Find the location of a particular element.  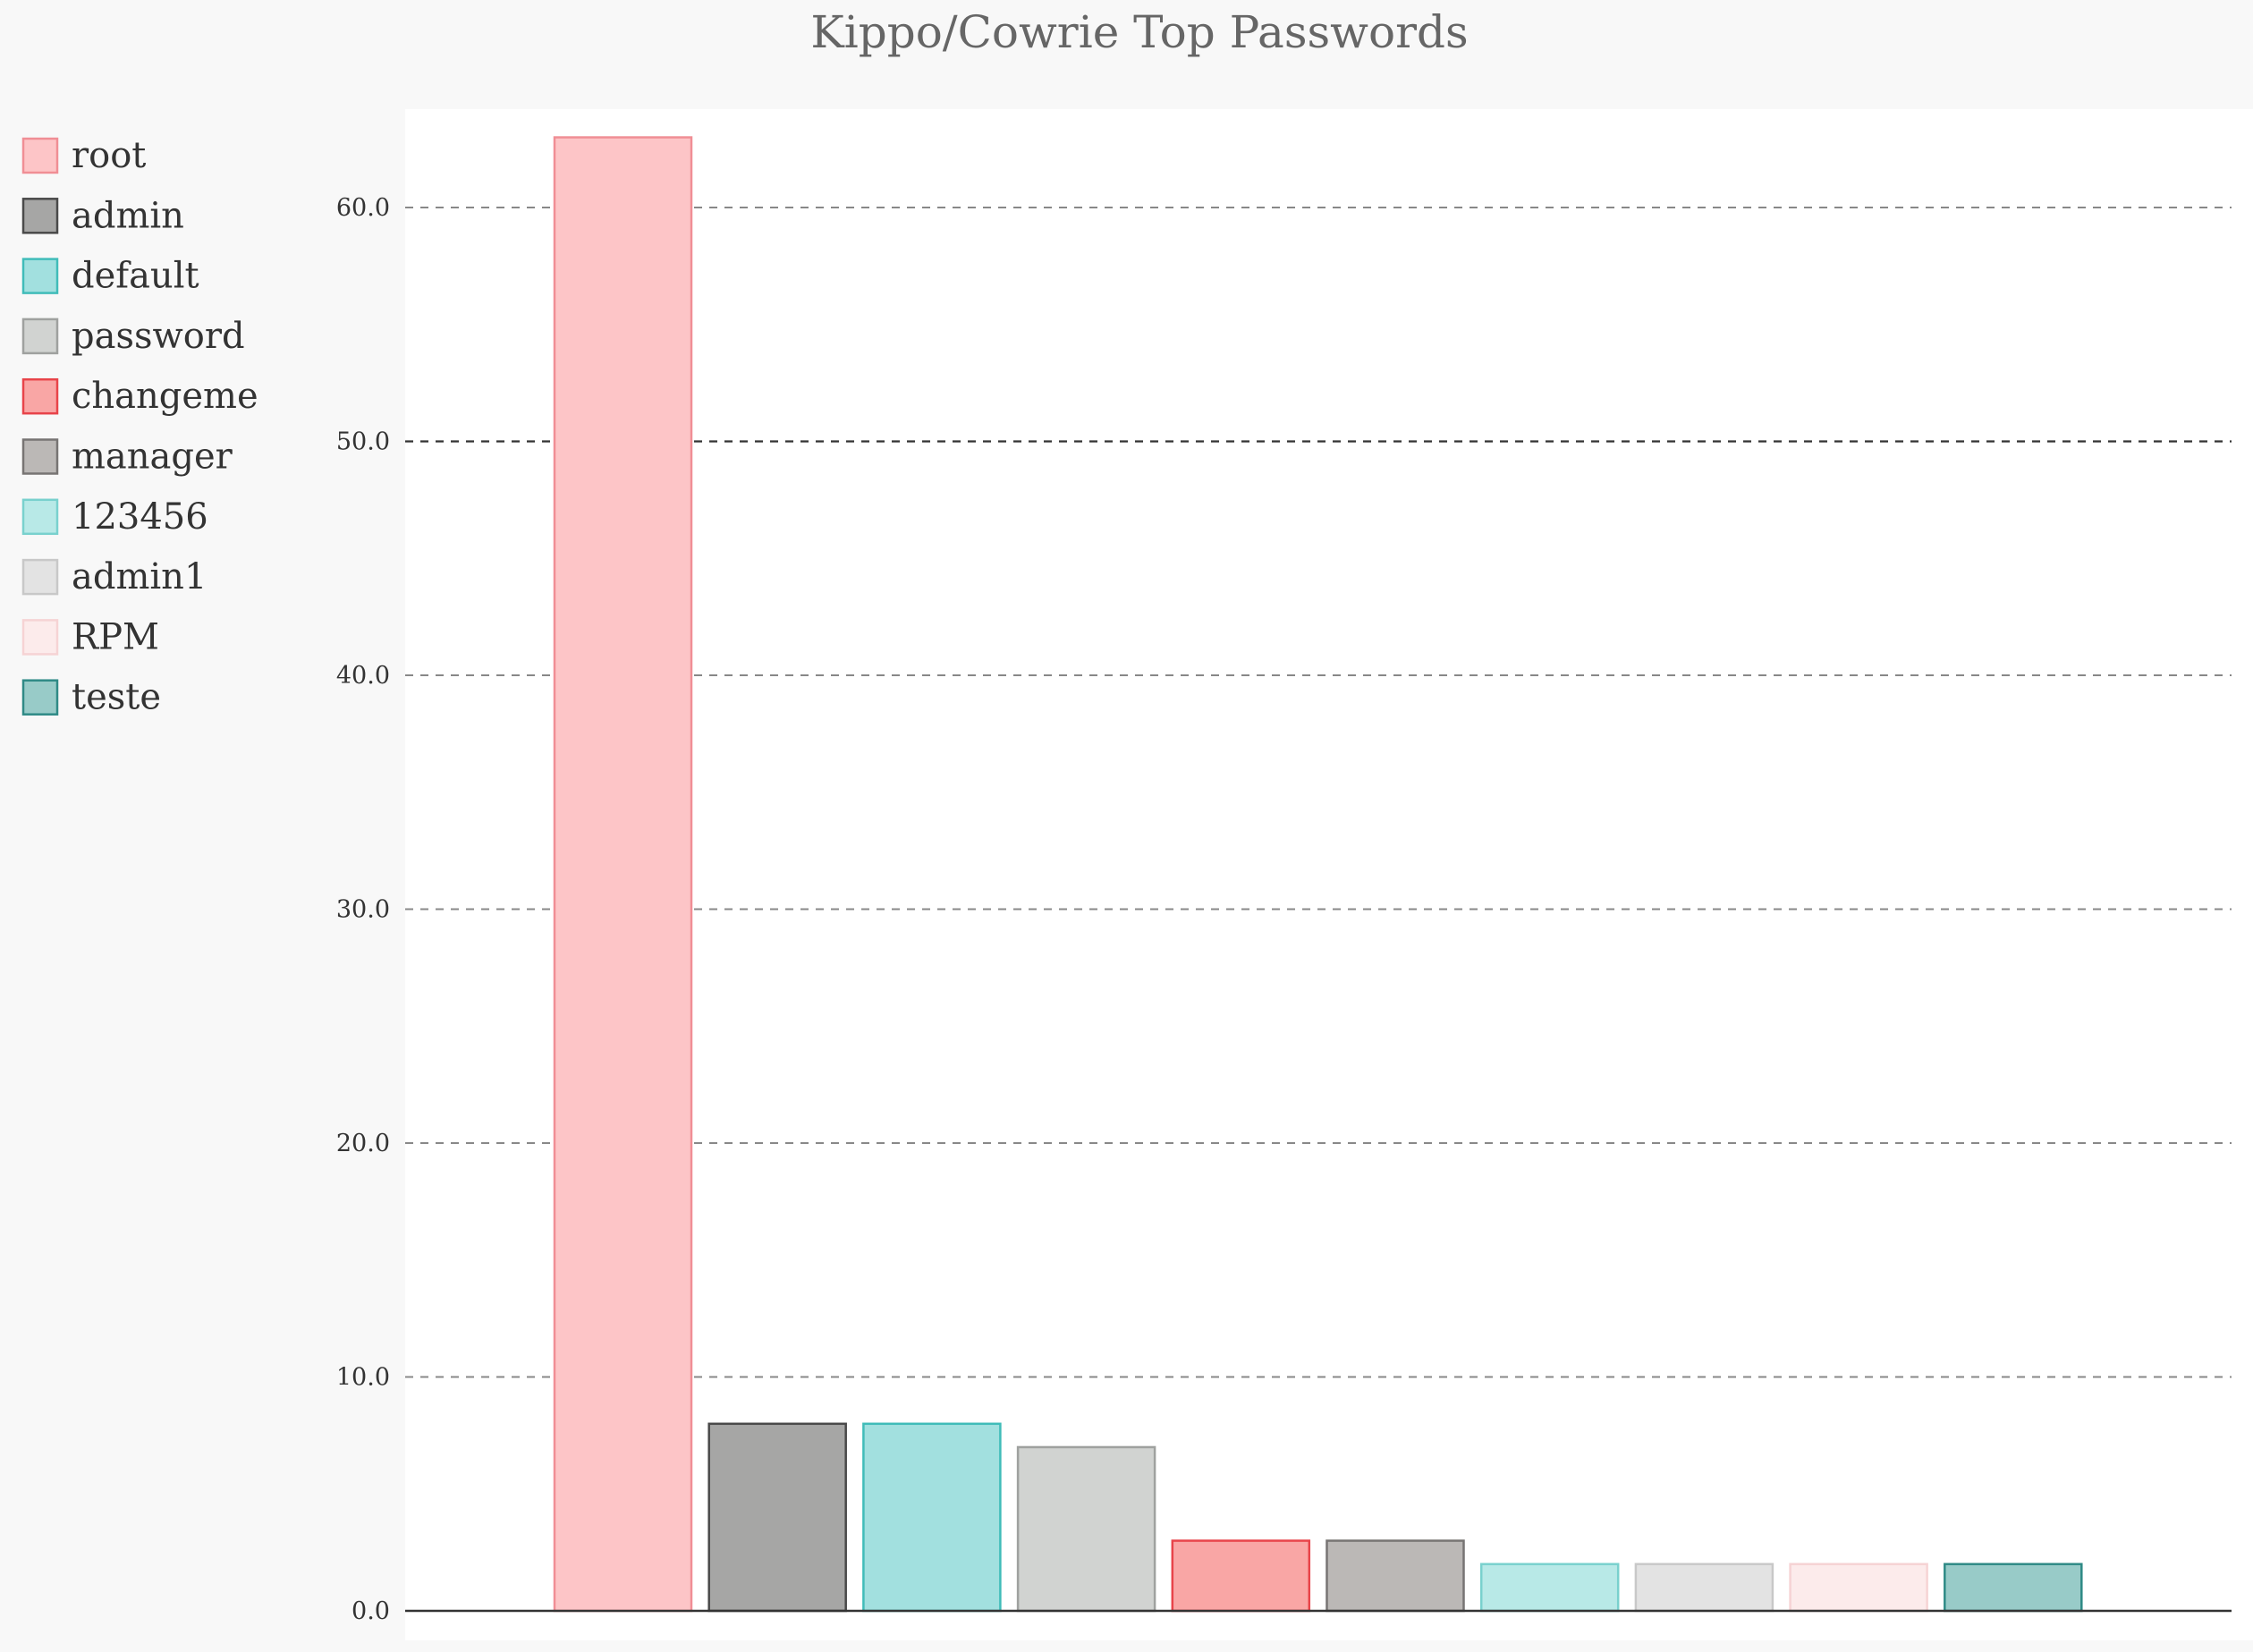

legend-item-password: password is located at coordinates (133, 337).